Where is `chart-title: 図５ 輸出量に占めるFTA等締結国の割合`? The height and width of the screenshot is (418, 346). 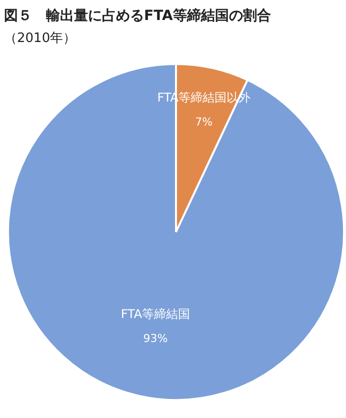
chart-title: 図５ 輸出量に占めるFTA等締結国の割合 is located at coordinates (137, 15).